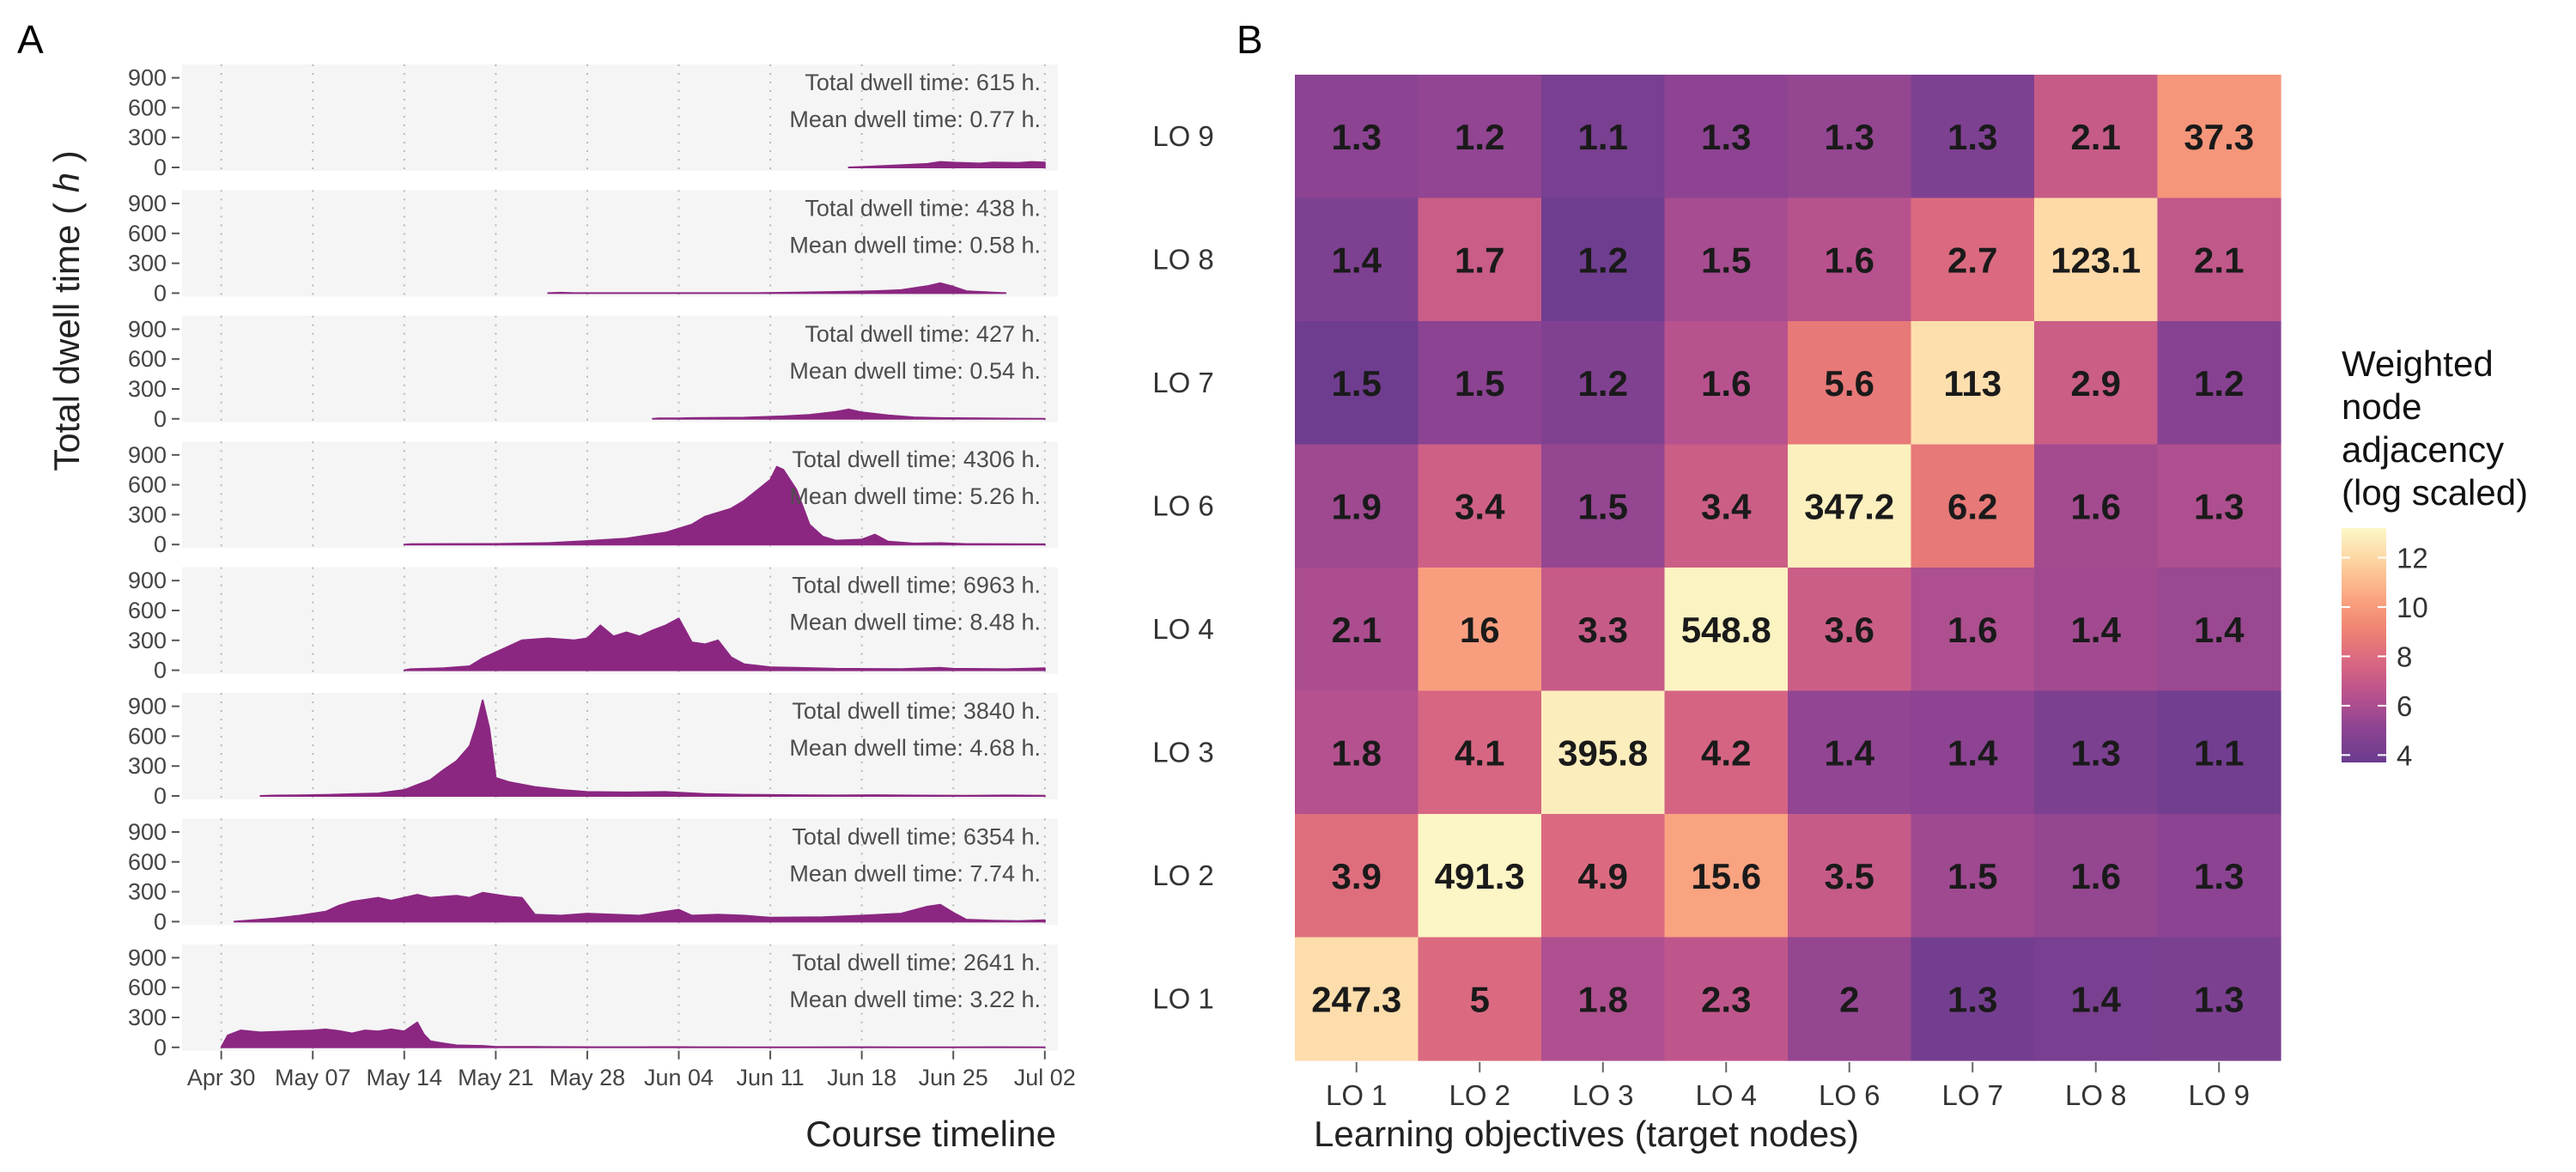  I want to click on heatmap-row-label: LO 3, so click(1183, 752).